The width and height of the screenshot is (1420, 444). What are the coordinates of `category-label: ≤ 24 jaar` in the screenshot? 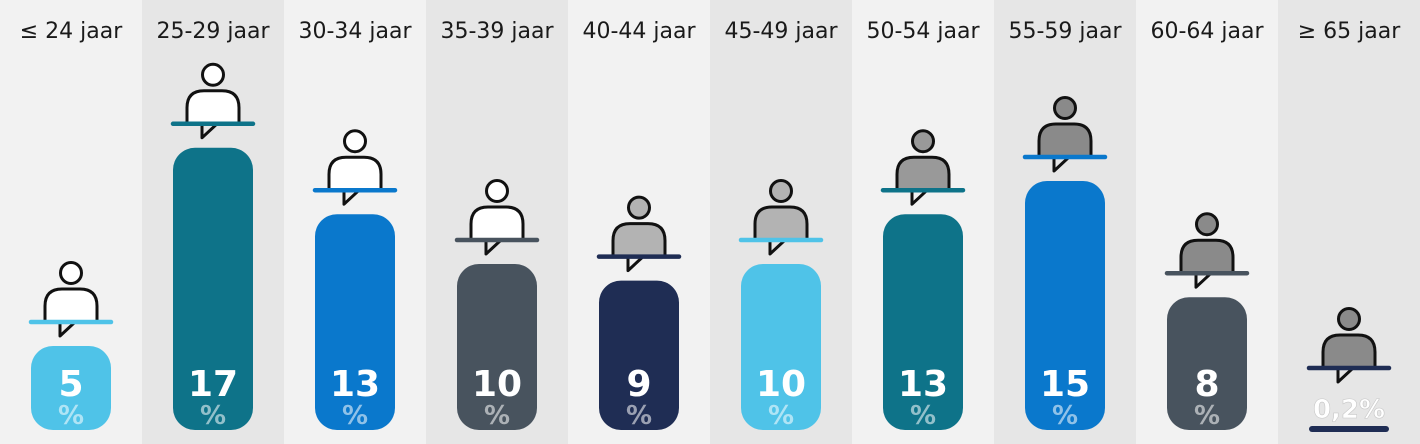 It's located at (71, 31).